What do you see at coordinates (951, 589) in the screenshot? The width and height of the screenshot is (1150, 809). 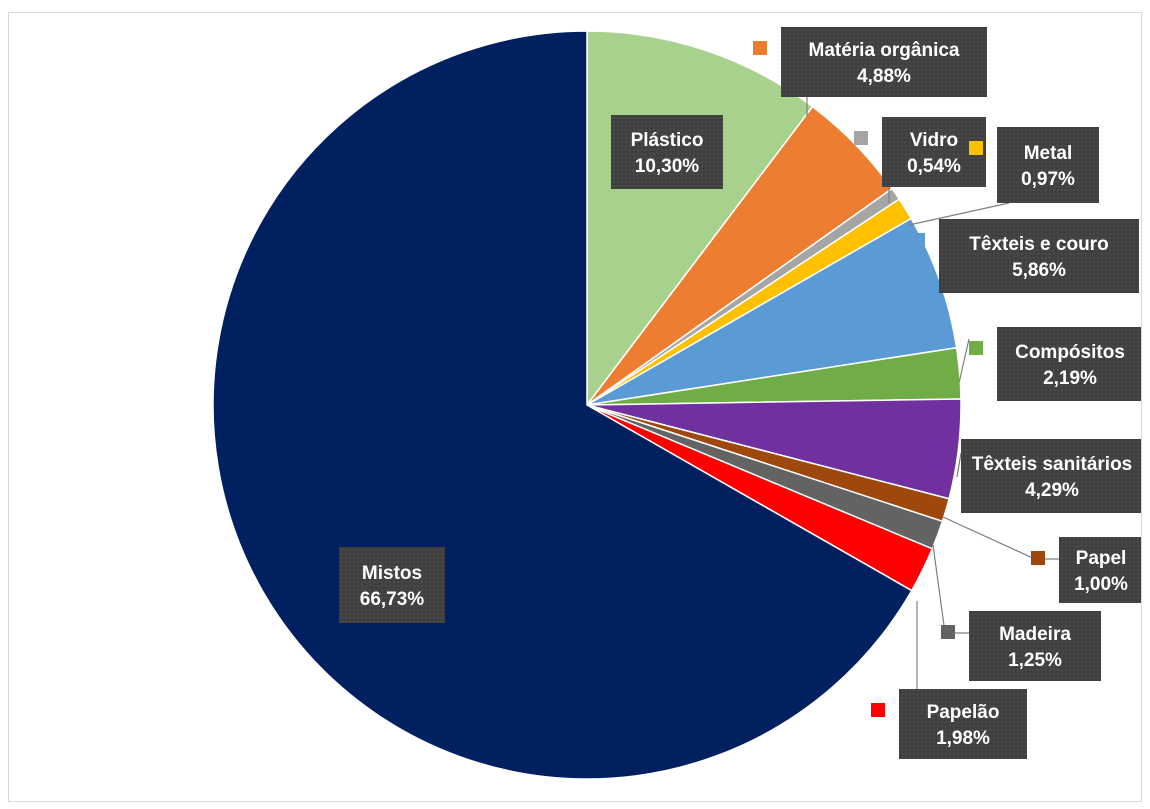 I see `leader-line-madeira` at bounding box center [951, 589].